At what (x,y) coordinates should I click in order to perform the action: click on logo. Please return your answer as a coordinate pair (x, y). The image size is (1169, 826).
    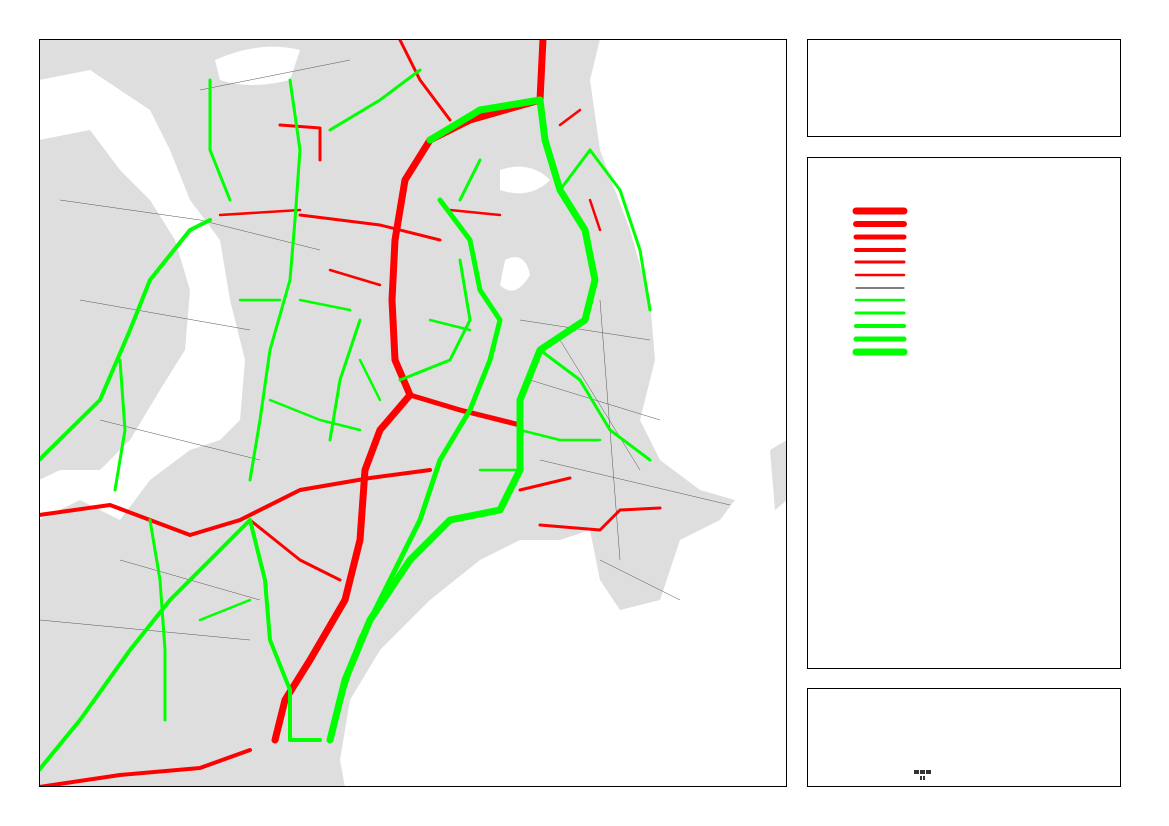
    Looking at the image, I should click on (922, 775).